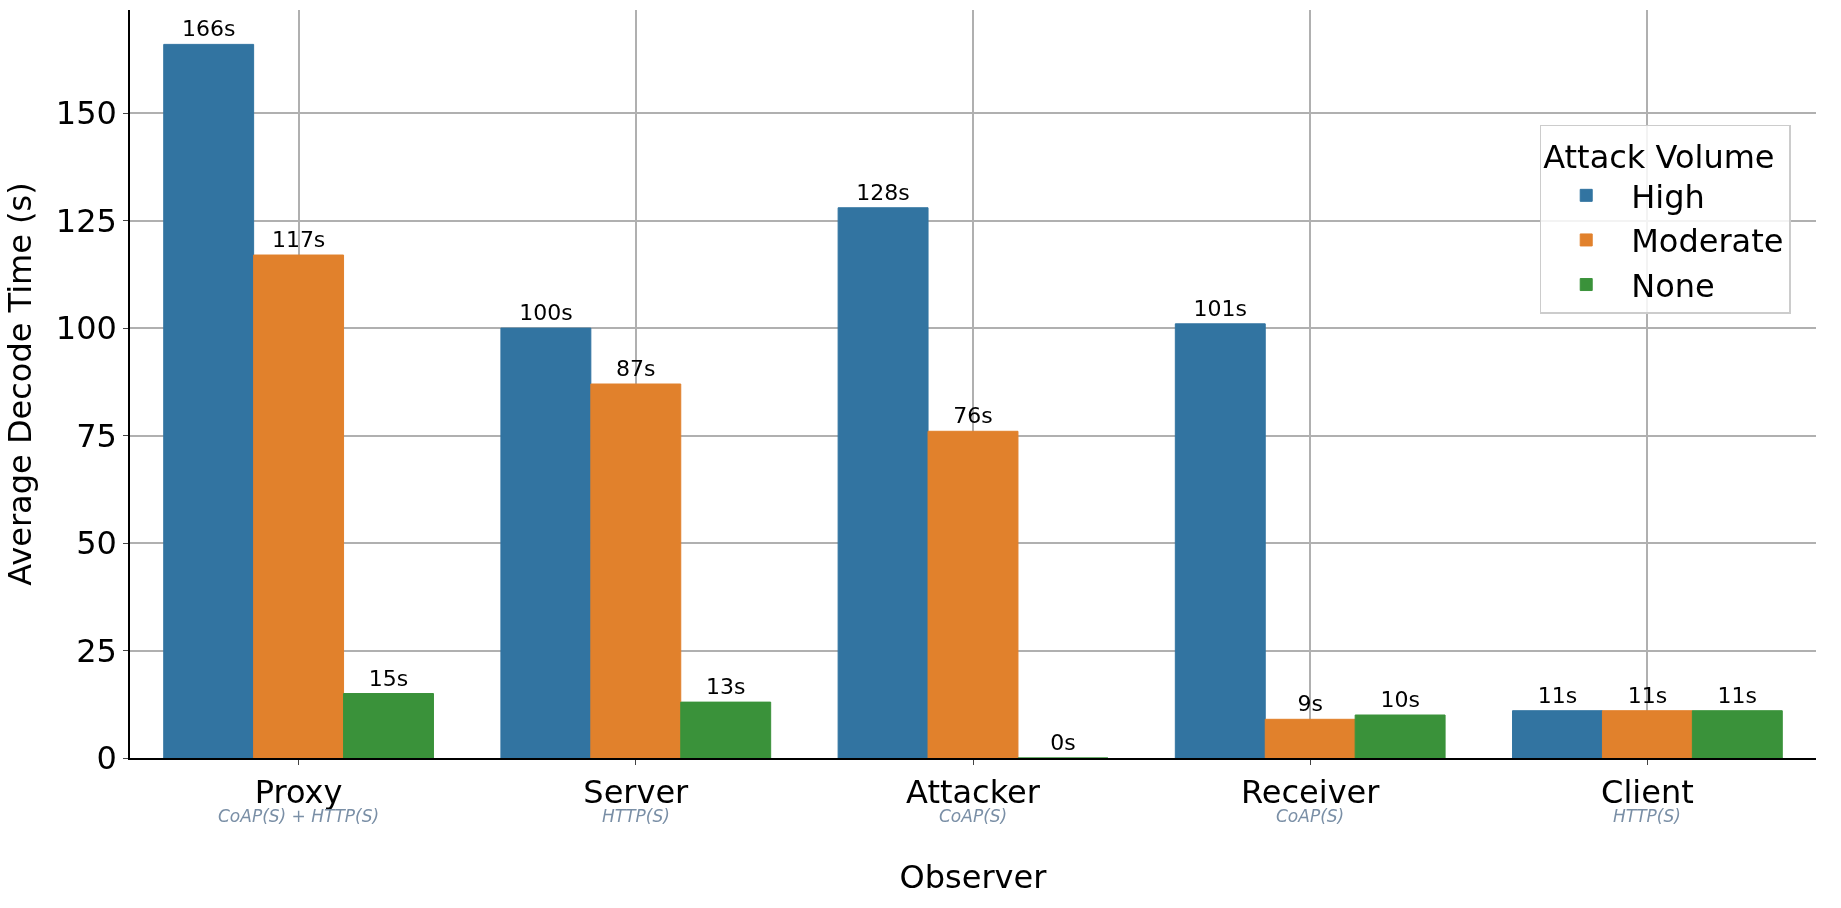 This screenshot has width=1841, height=908. I want to click on y-tick-label: 125, so click(86, 220).